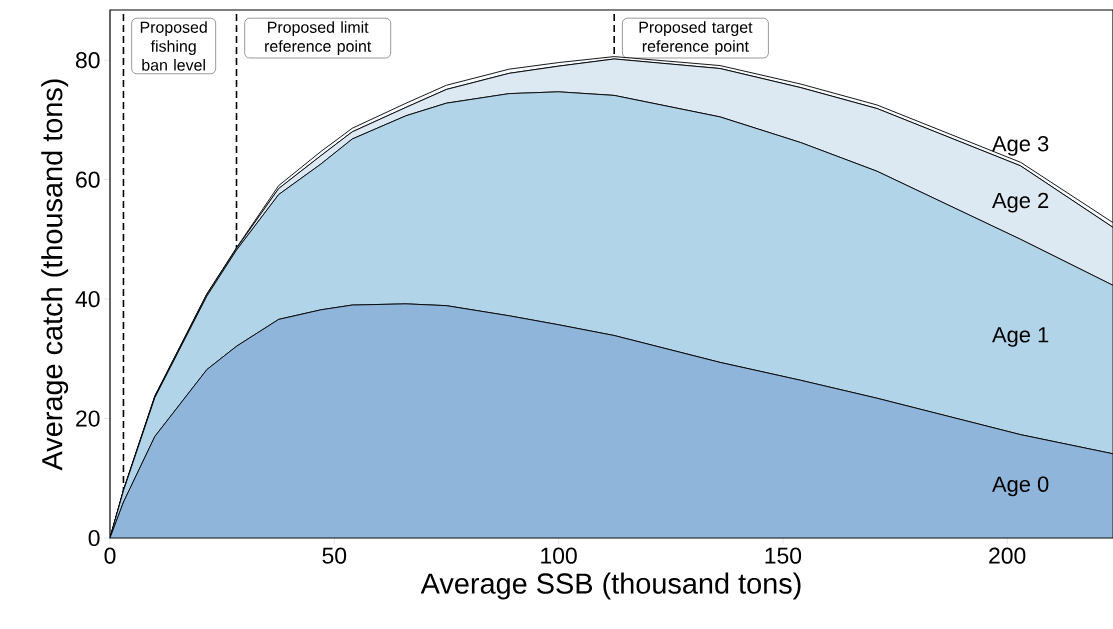  Describe the element at coordinates (1007, 555) in the screenshot. I see `x-tick-label: 200` at that location.